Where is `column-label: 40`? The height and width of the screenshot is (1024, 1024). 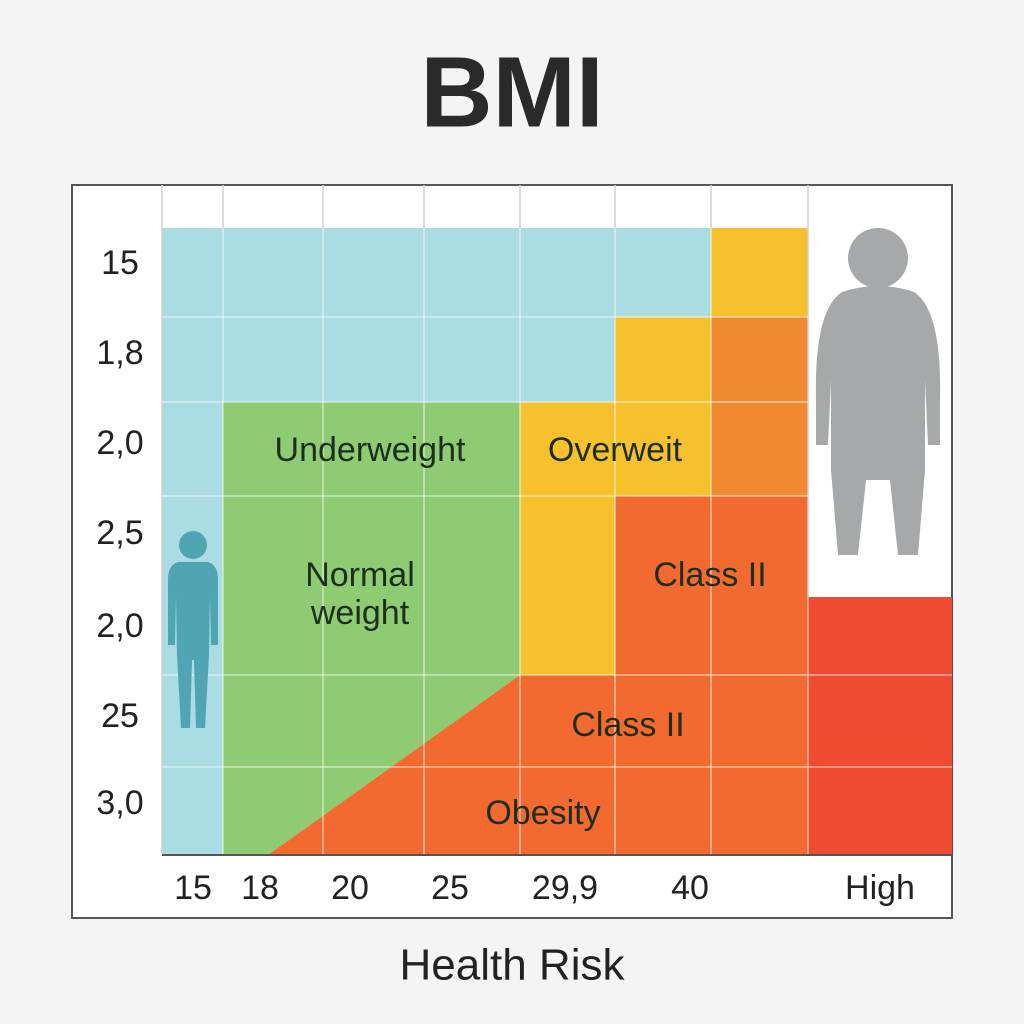
column-label: 40 is located at coordinates (690, 888).